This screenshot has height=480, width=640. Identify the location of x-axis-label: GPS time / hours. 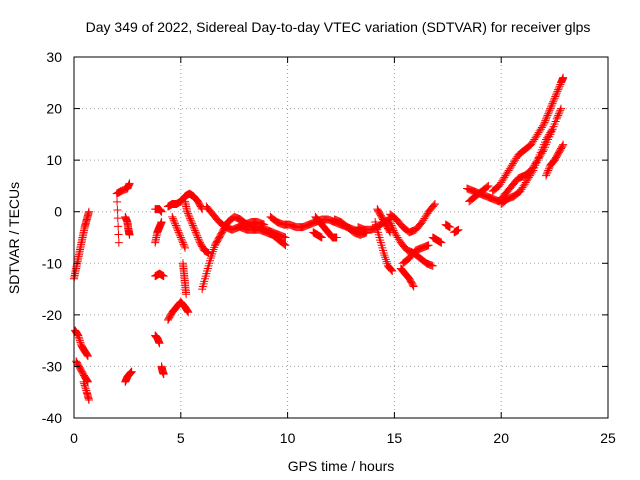
(341, 466).